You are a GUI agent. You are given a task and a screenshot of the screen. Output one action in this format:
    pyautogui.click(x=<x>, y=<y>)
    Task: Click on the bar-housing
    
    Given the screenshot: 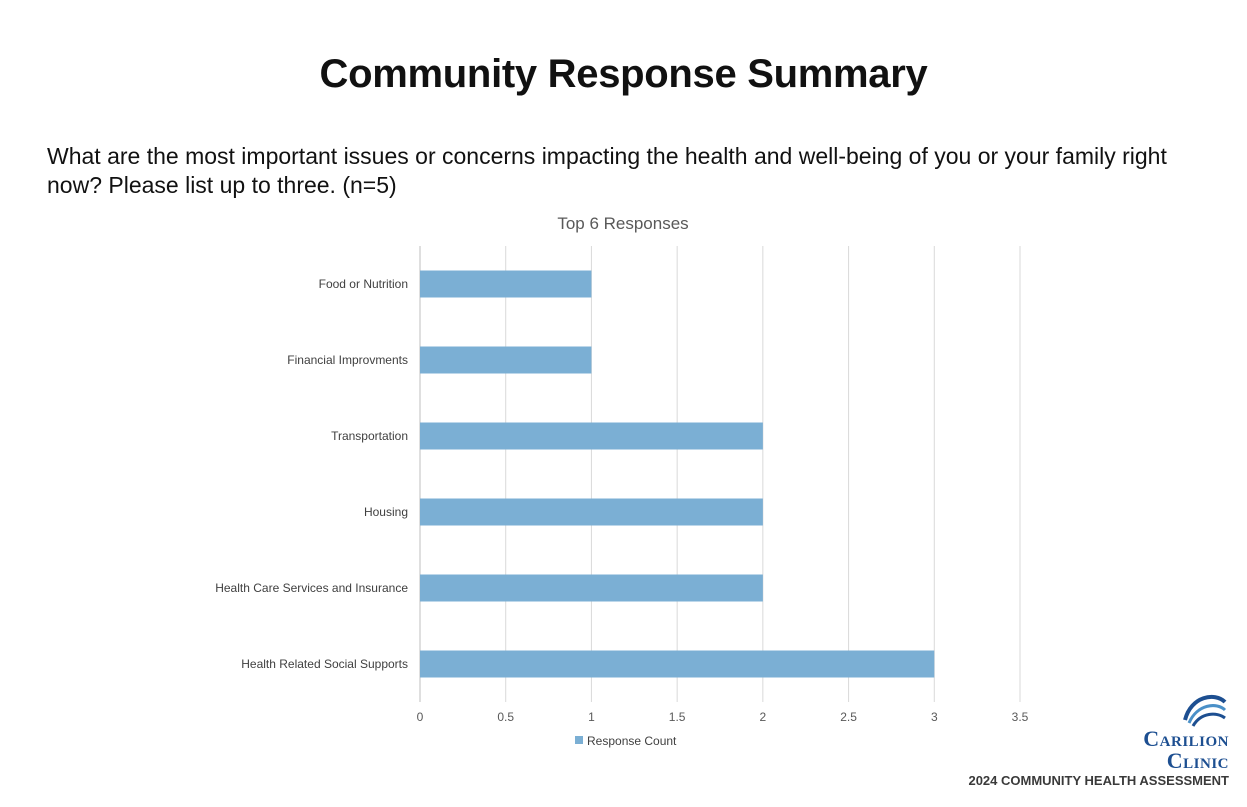 What is the action you would take?
    pyautogui.click(x=591, y=512)
    